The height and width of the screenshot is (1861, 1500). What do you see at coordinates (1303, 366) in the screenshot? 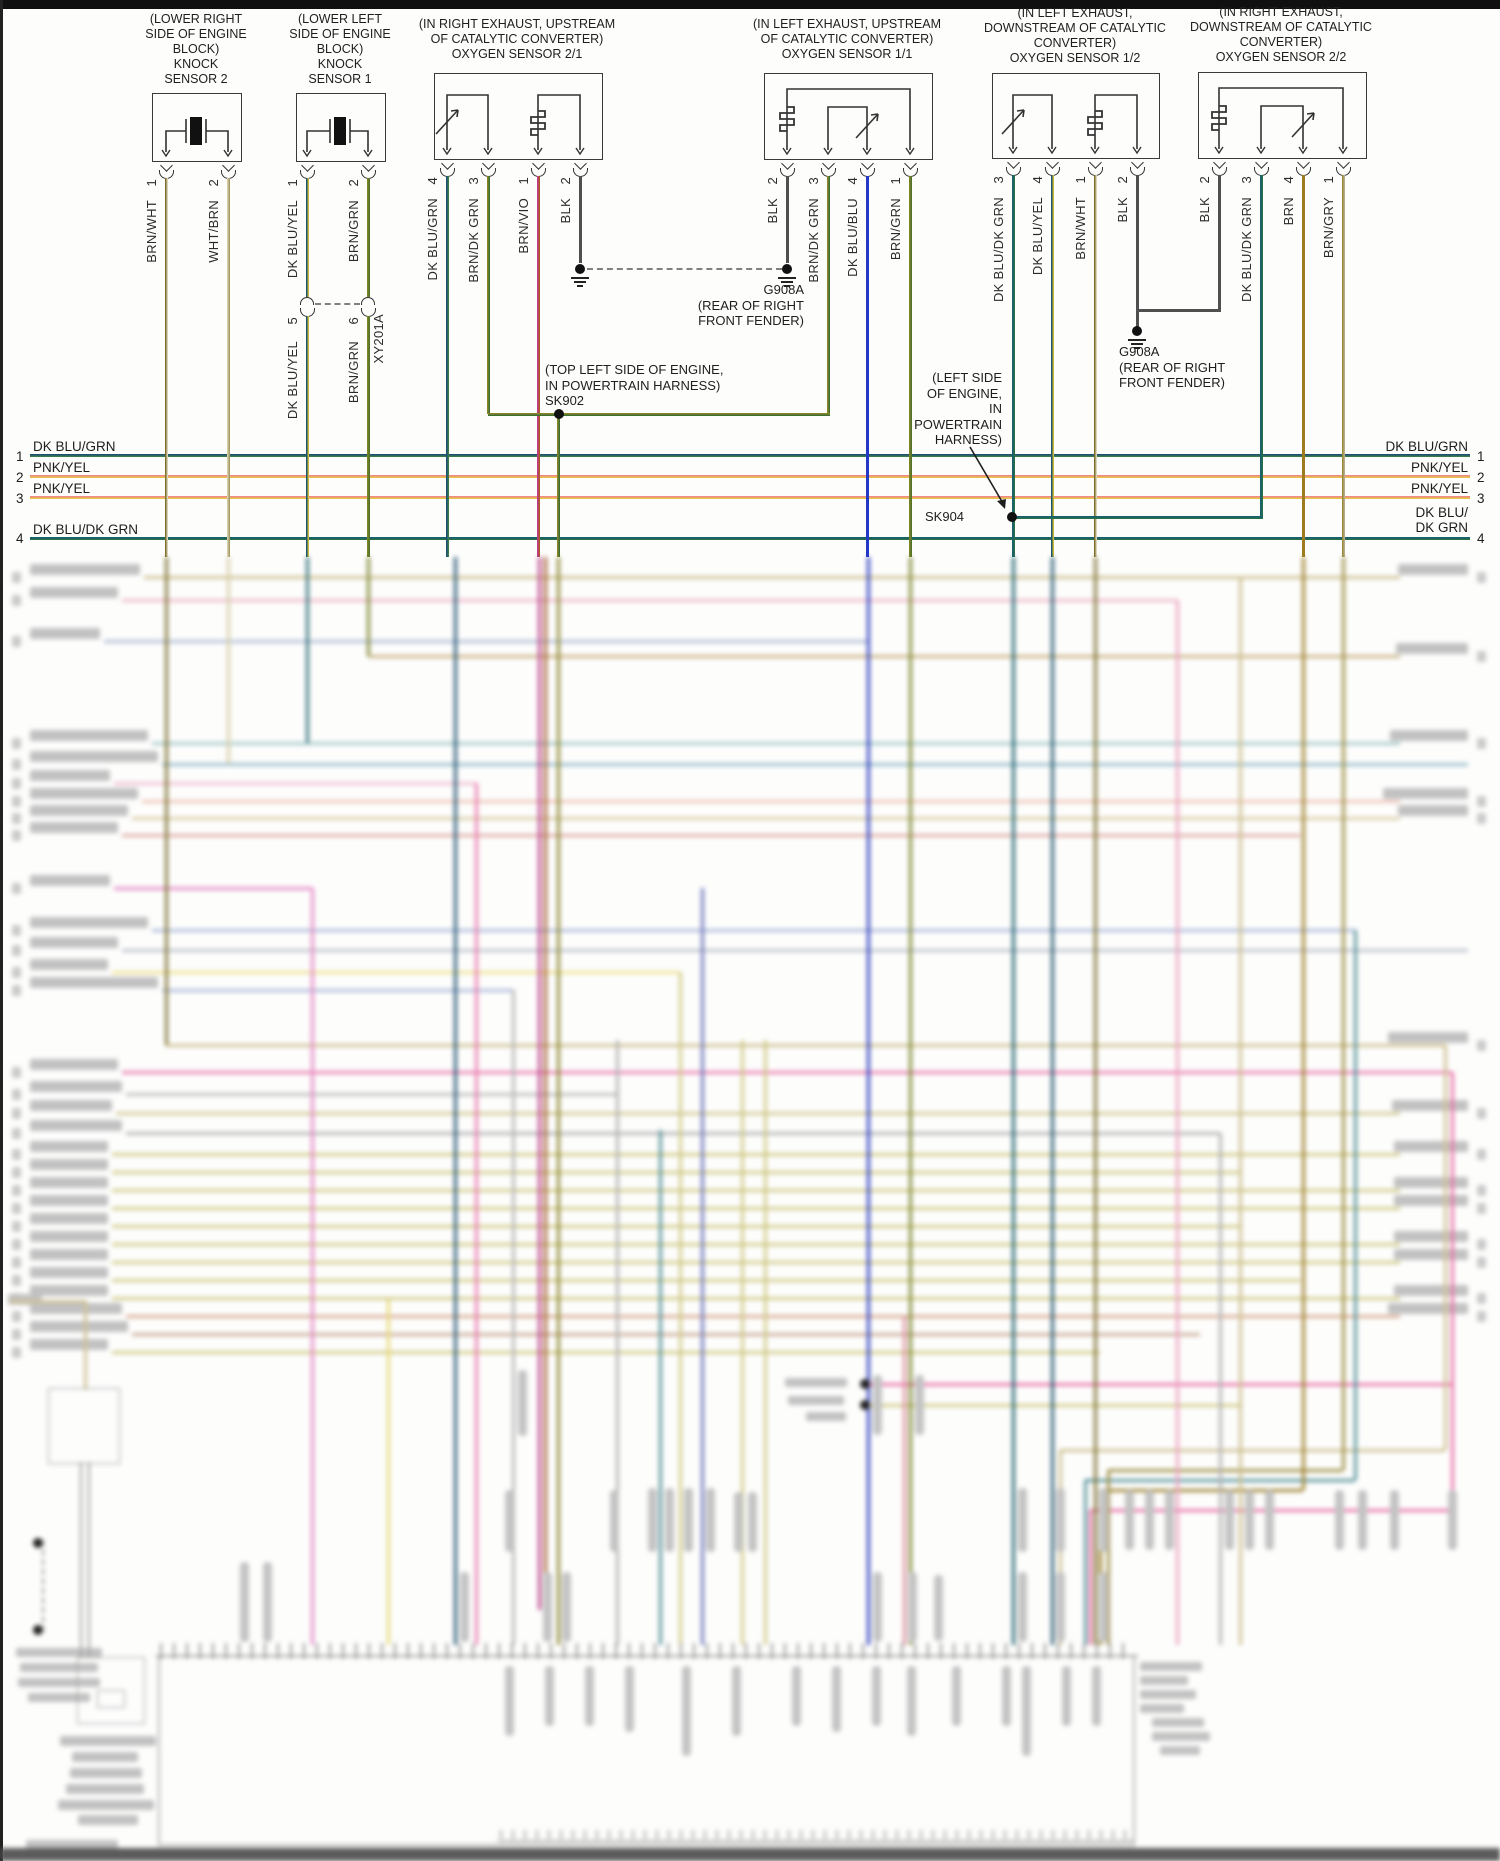
I see `wire-oxygen-sensor-2-2-pin4` at bounding box center [1303, 366].